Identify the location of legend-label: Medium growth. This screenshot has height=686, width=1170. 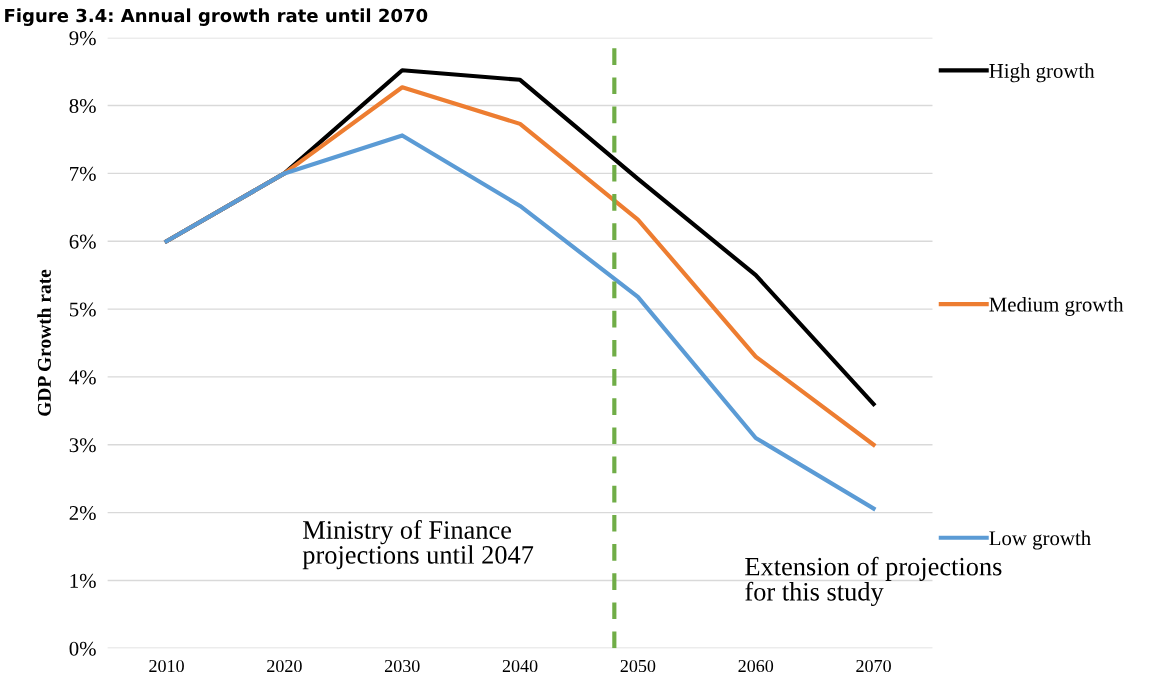
(1056, 306).